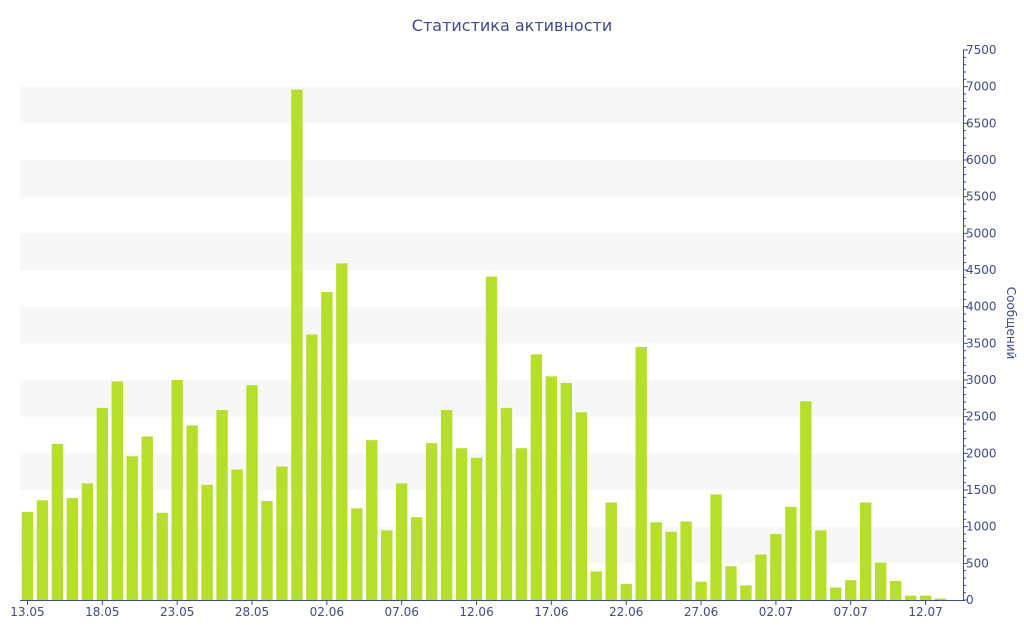 This screenshot has width=1024, height=640. I want to click on y-axis-label: Сообщений, so click(1011, 323).